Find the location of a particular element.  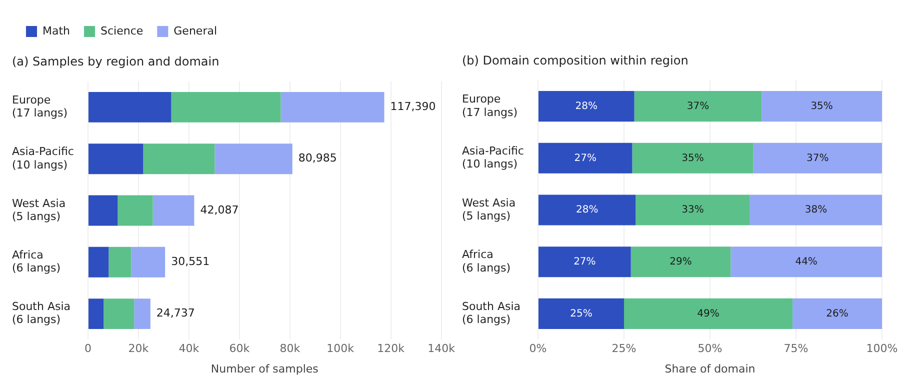

x-tick-label: 50% is located at coordinates (710, 349).